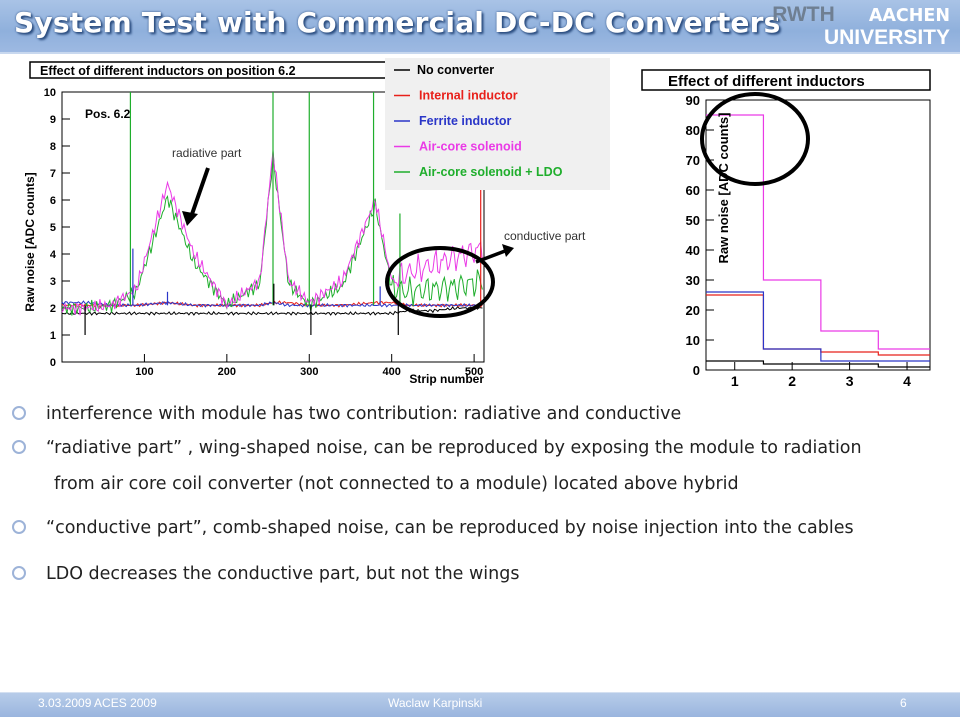 The image size is (960, 720). Describe the element at coordinates (53, 201) in the screenshot. I see `left-y-tick-label: 6` at that location.